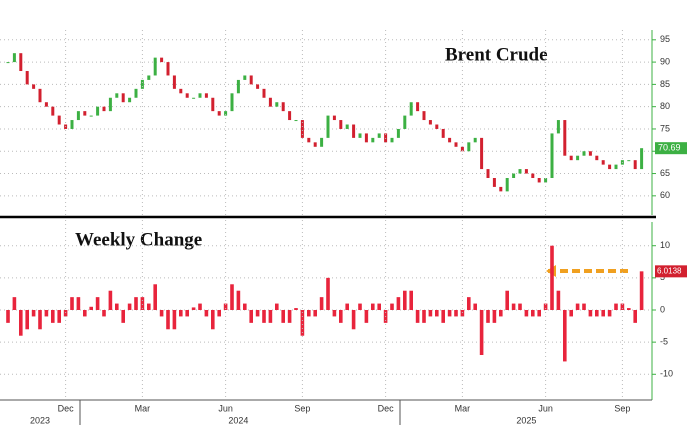 The width and height of the screenshot is (690, 437). Describe the element at coordinates (665, 195) in the screenshot. I see `y-tick-label: 60` at that location.